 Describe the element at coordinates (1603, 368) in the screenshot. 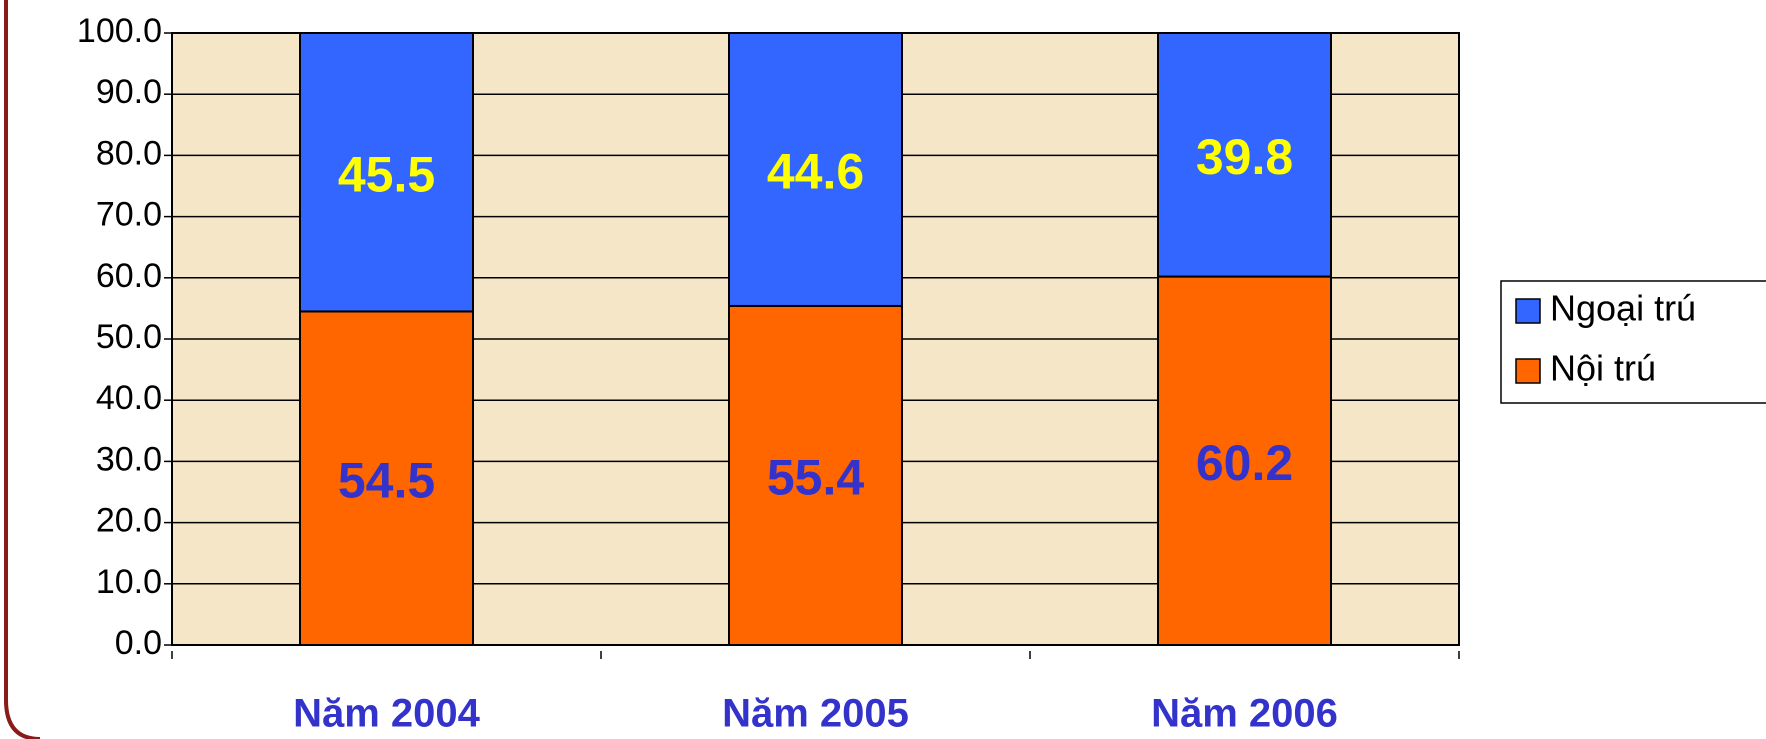

I see `legend-label: Nội trú` at that location.